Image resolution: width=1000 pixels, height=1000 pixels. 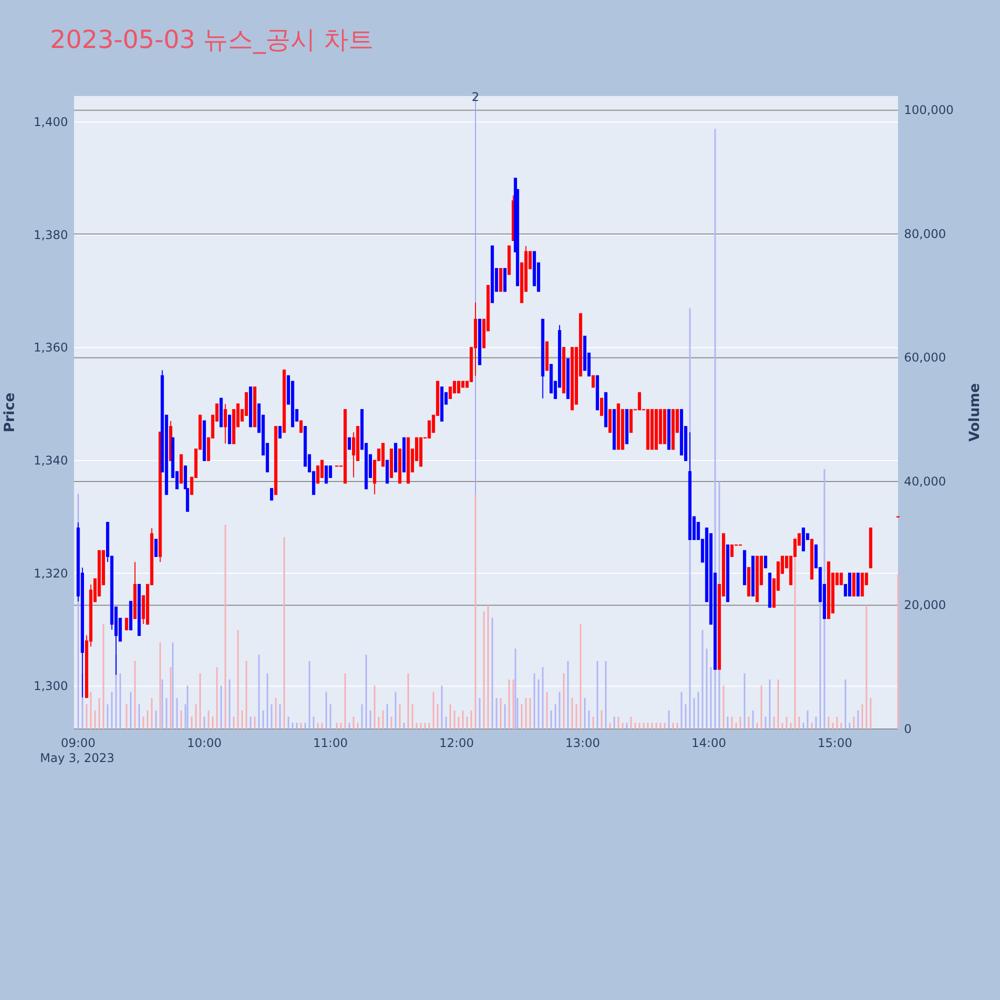 What do you see at coordinates (78, 743) in the screenshot?
I see `x-tick-label: 09:00` at bounding box center [78, 743].